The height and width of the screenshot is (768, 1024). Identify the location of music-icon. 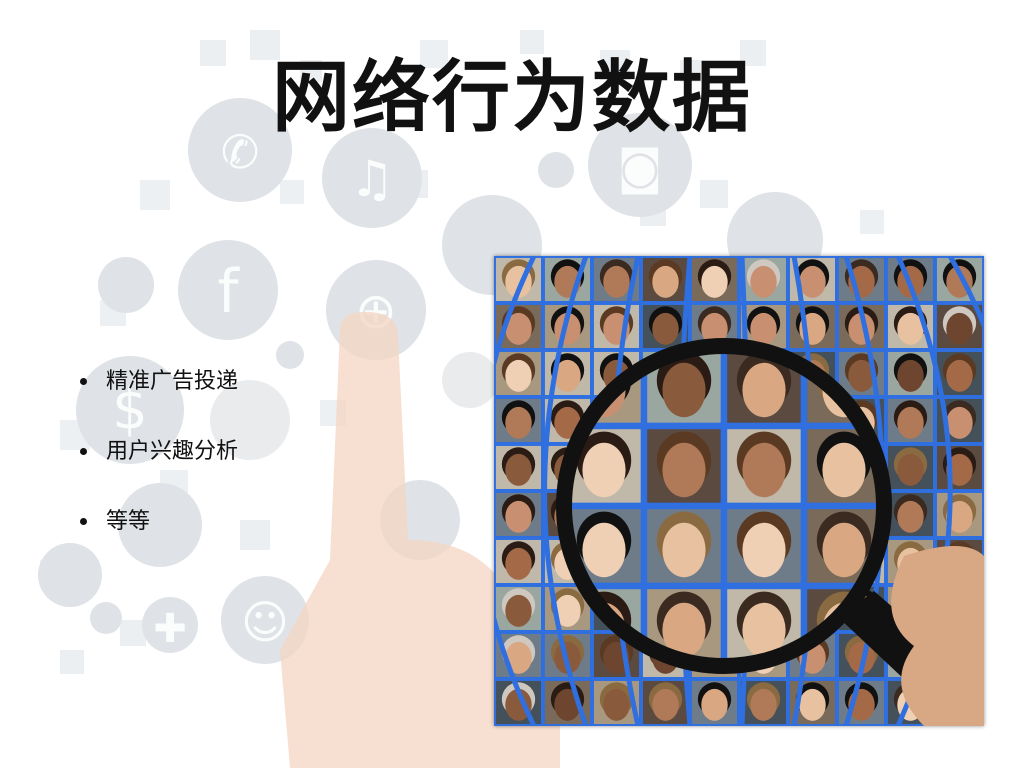
(372, 178).